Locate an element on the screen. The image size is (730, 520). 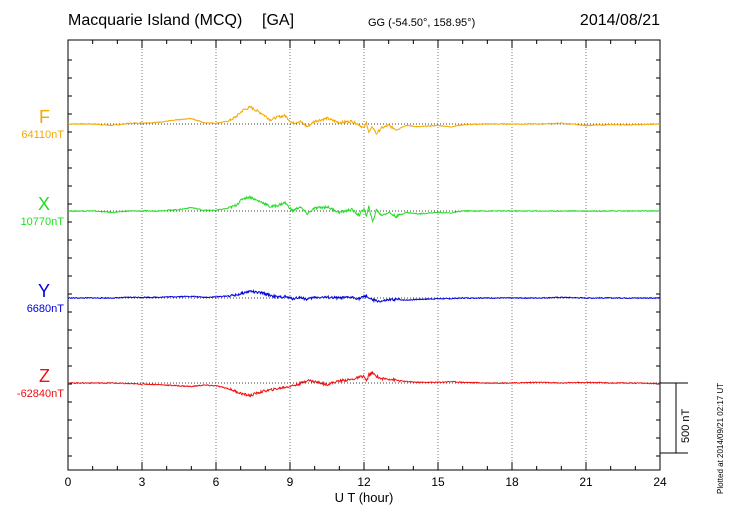
channel-label-x: X is located at coordinates (43, 204).